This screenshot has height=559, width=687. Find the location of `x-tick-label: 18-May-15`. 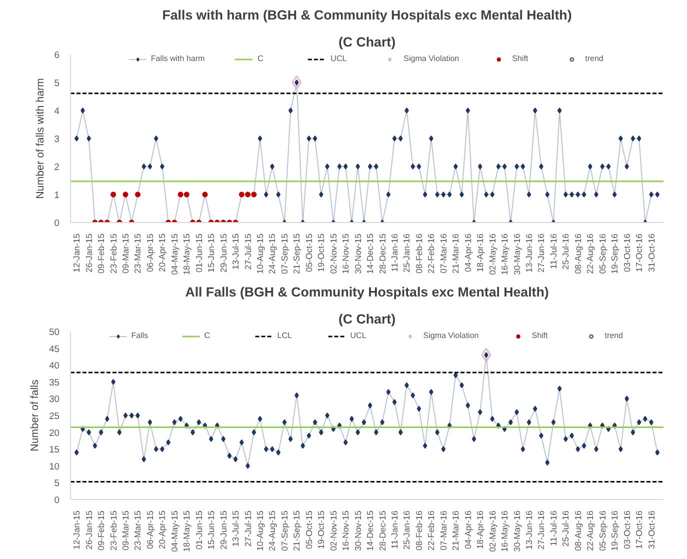

x-tick-label: 18-May-15 is located at coordinates (187, 531).